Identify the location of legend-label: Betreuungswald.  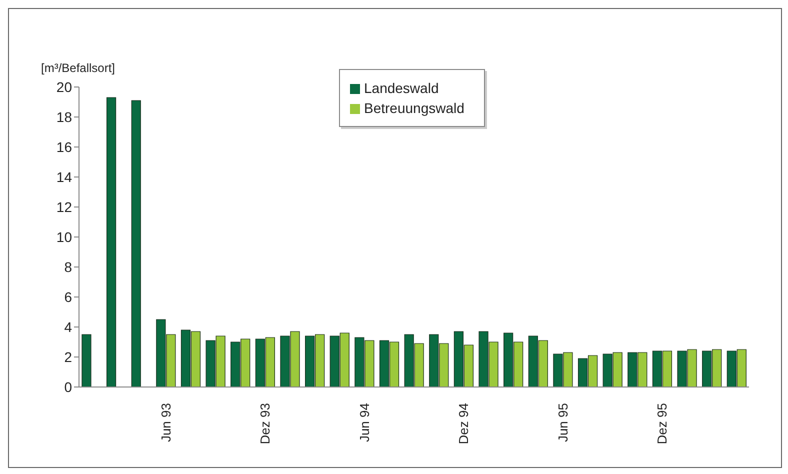
(414, 108).